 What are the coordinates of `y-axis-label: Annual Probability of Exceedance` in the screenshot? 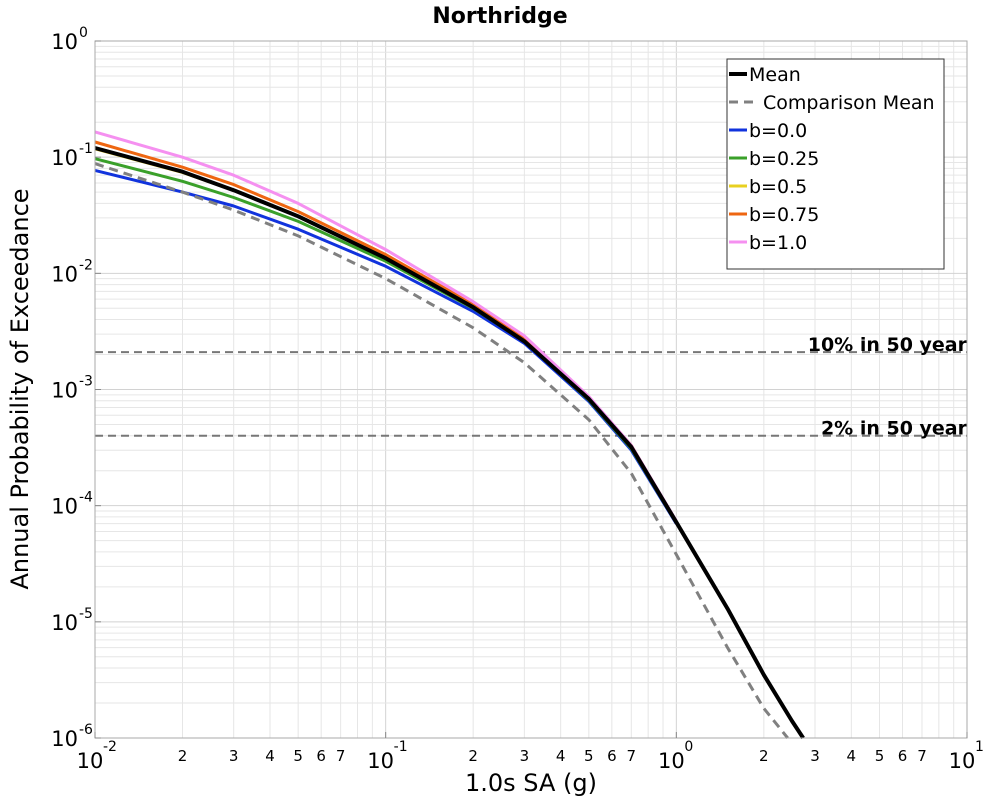 It's located at (20, 388).